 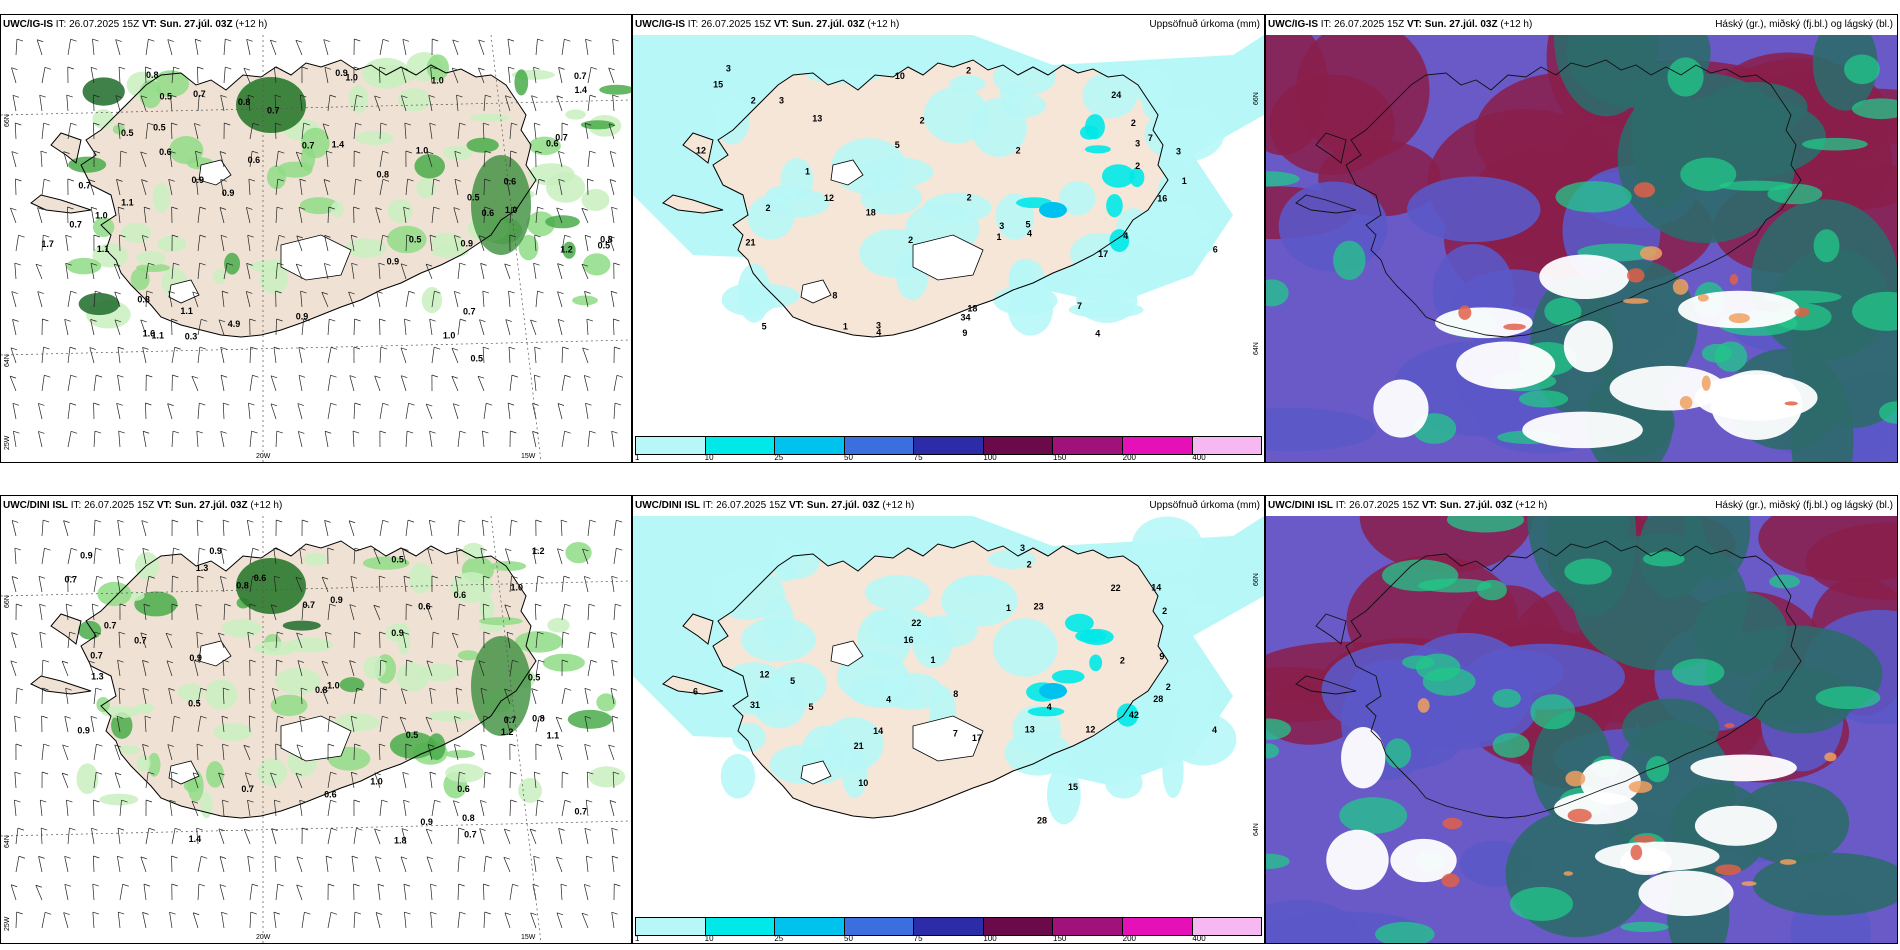 I want to click on precip-value-label: 16, so click(x=909, y=640).